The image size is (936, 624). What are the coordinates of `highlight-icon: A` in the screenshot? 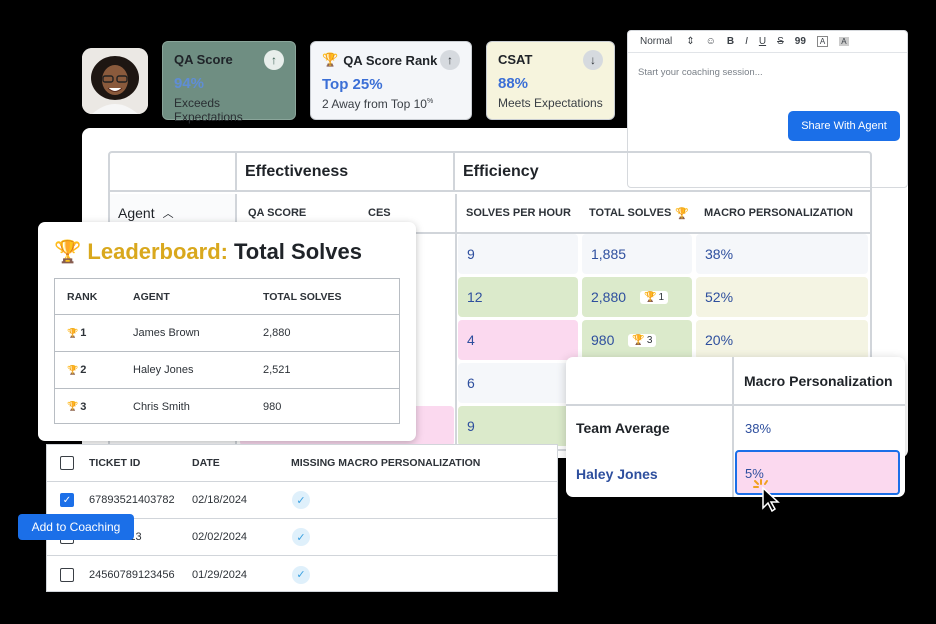 It's located at (844, 41).